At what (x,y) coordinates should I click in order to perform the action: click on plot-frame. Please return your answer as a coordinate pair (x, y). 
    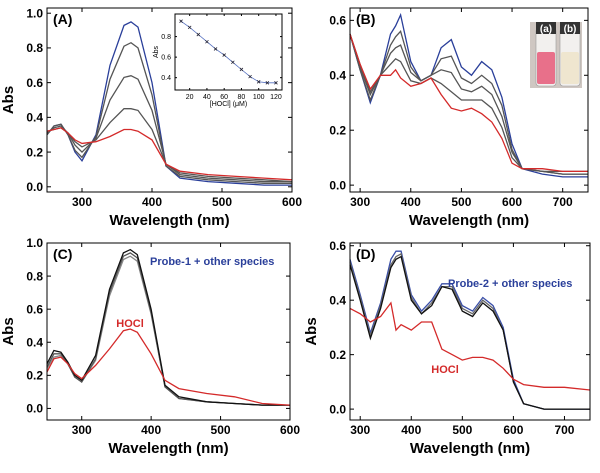
    Looking at the image, I should click on (228, 52).